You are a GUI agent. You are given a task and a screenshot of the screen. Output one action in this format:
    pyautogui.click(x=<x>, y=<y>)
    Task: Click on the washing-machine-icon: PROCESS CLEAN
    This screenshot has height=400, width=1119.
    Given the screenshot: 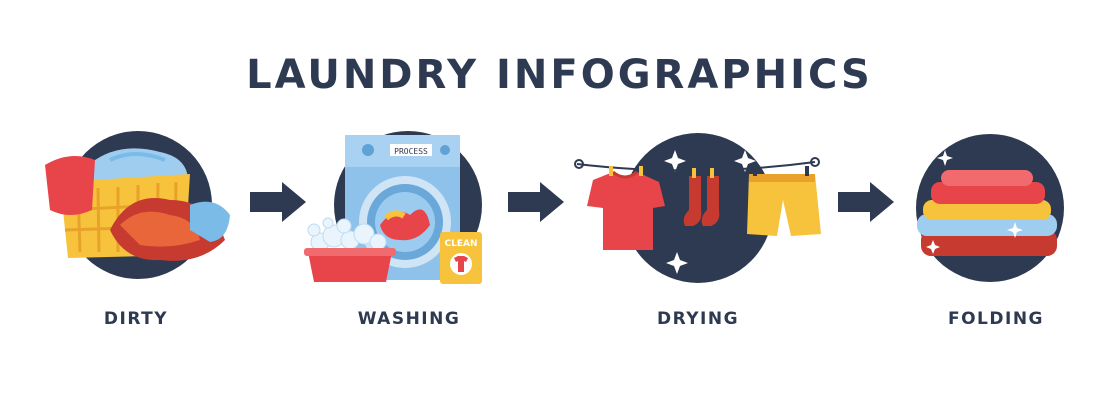 What is the action you would take?
    pyautogui.click(x=393, y=207)
    